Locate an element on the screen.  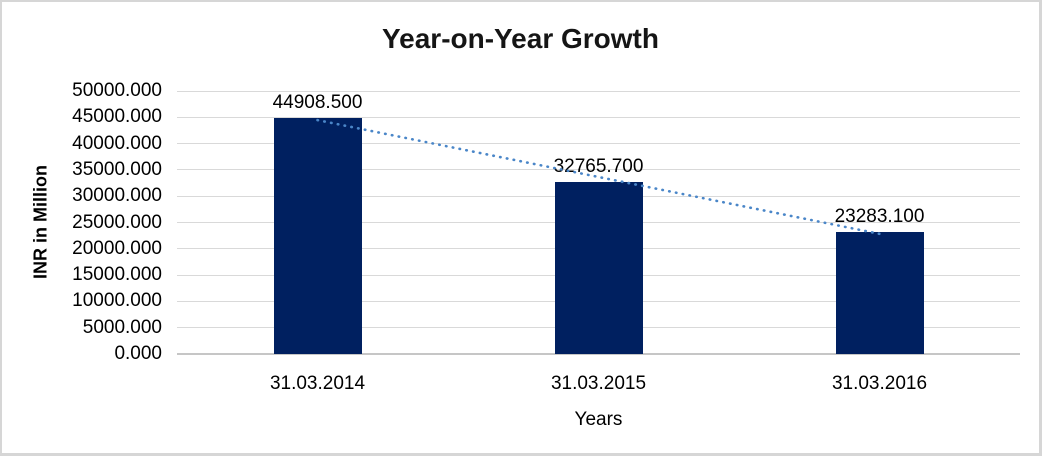
y-tick-label: 45000.000 is located at coordinates (117, 117).